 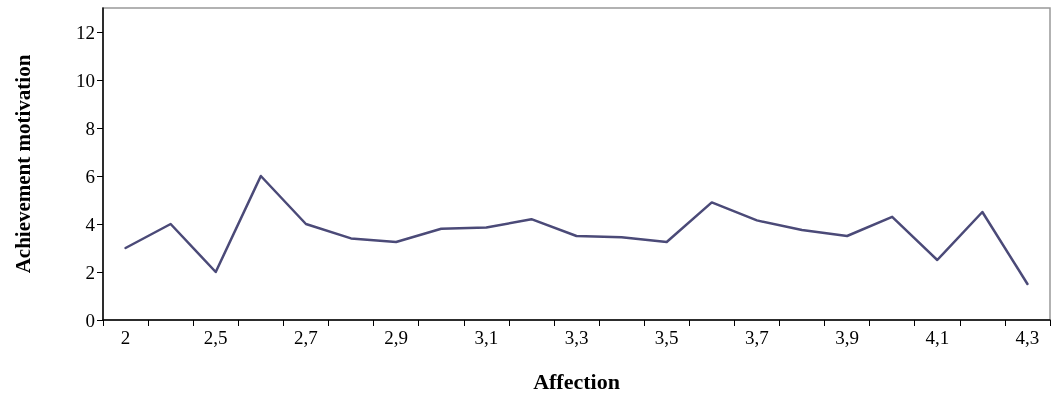 I want to click on x-tick-label: 2, so click(x=125, y=337).